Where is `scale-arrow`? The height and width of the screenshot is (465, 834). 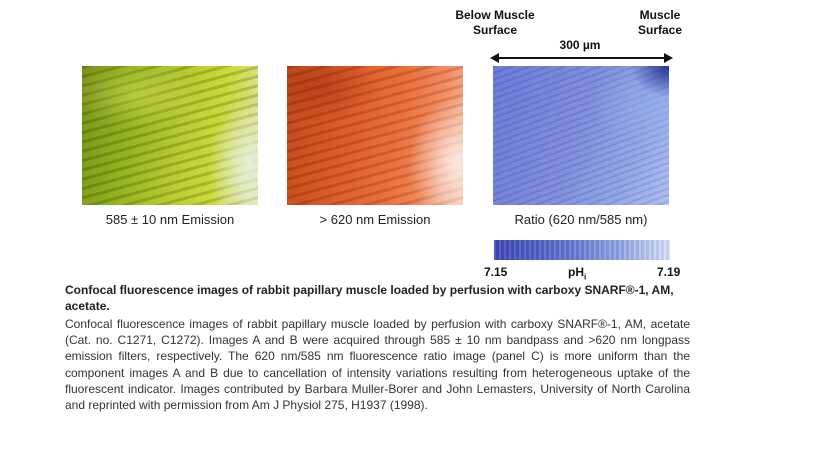 scale-arrow is located at coordinates (581, 57).